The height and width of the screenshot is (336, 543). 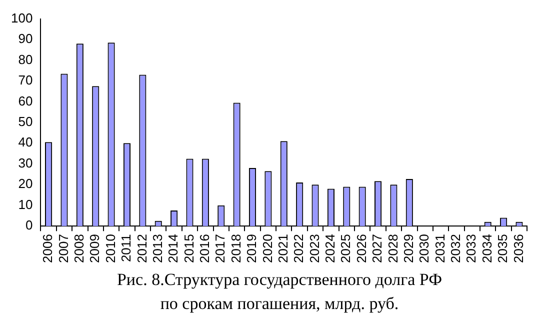 I want to click on y-tick-label: 60, so click(x=25, y=100).